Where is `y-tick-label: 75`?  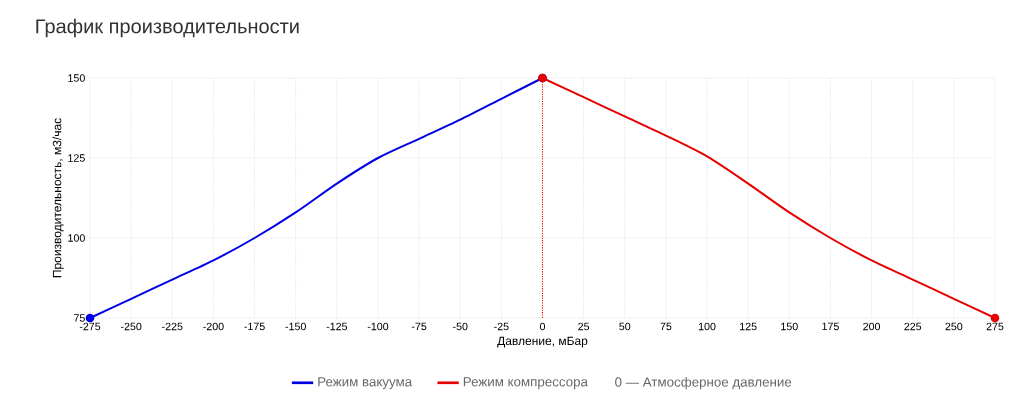 y-tick-label: 75 is located at coordinates (79, 318).